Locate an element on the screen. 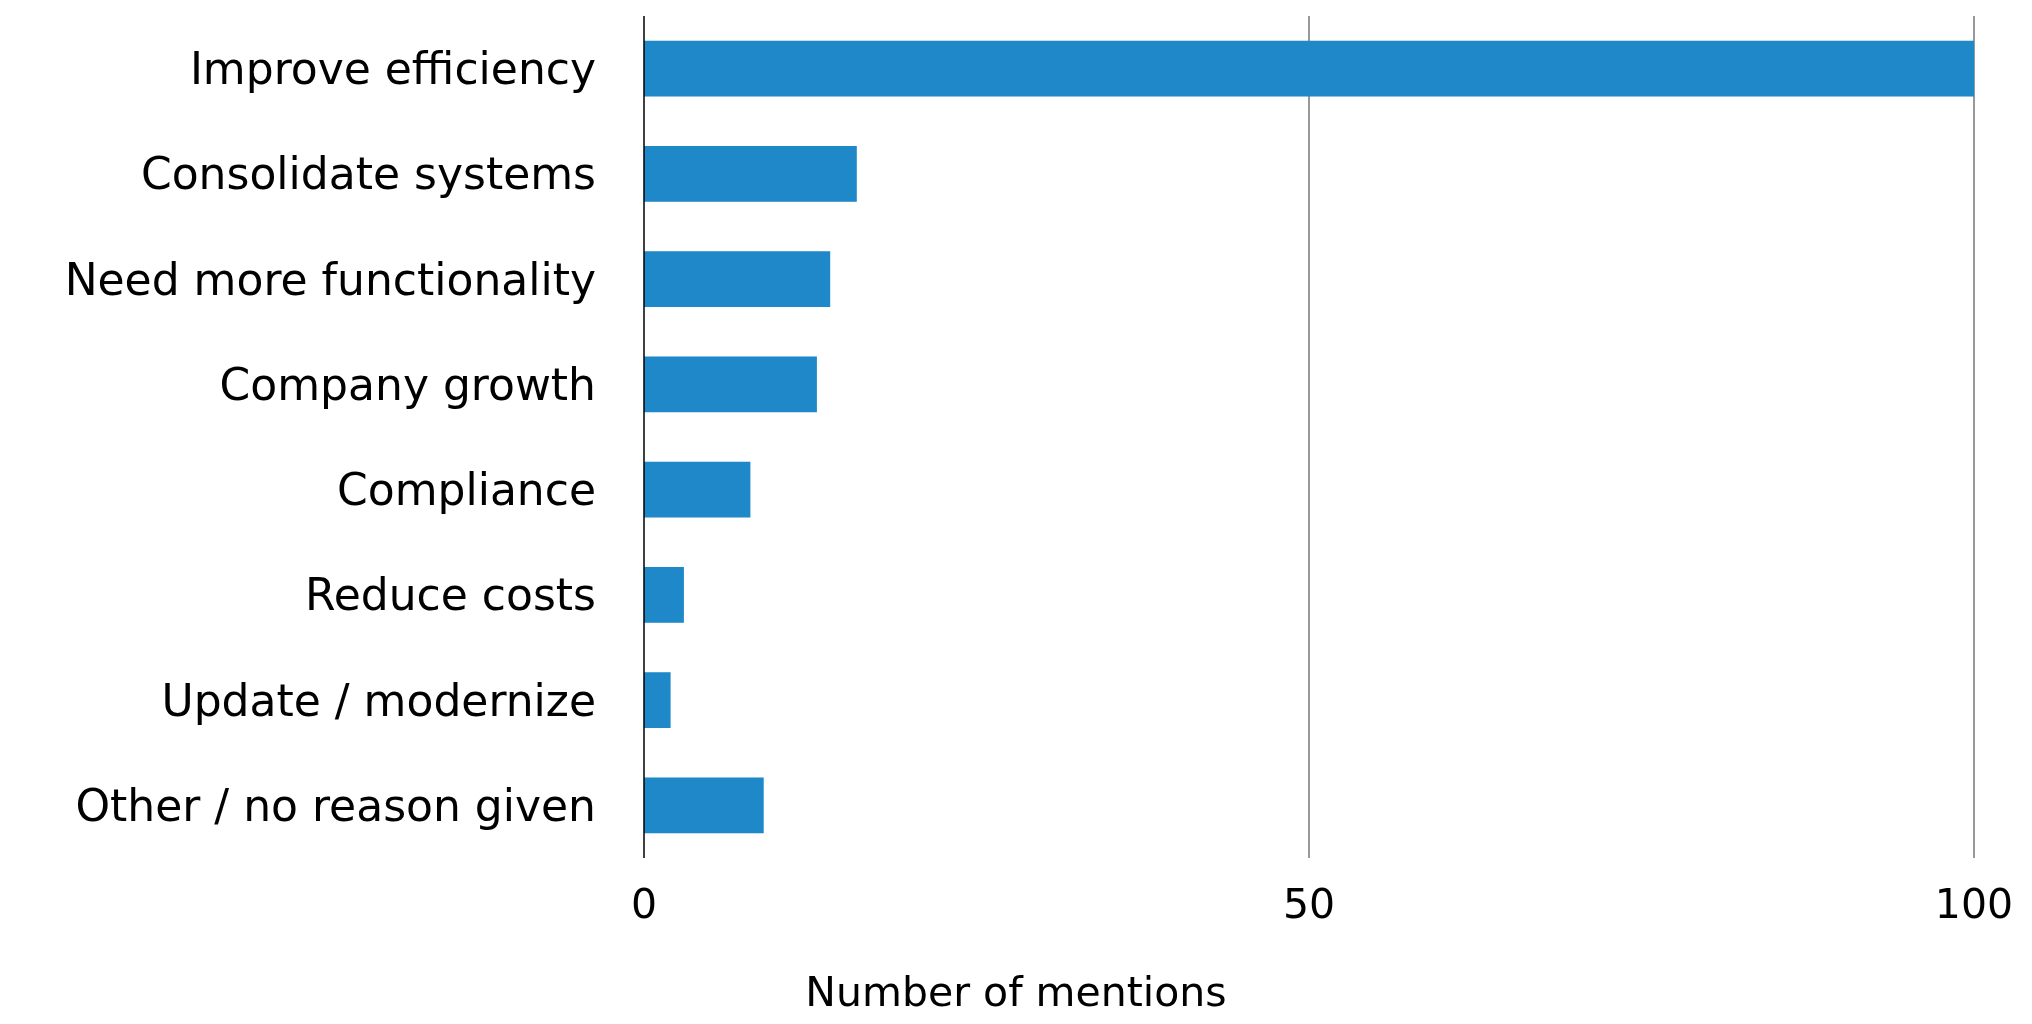 Image resolution: width=2032 pixels, height=1024 pixels. y-tick-label: Consolidate systems is located at coordinates (368, 174).